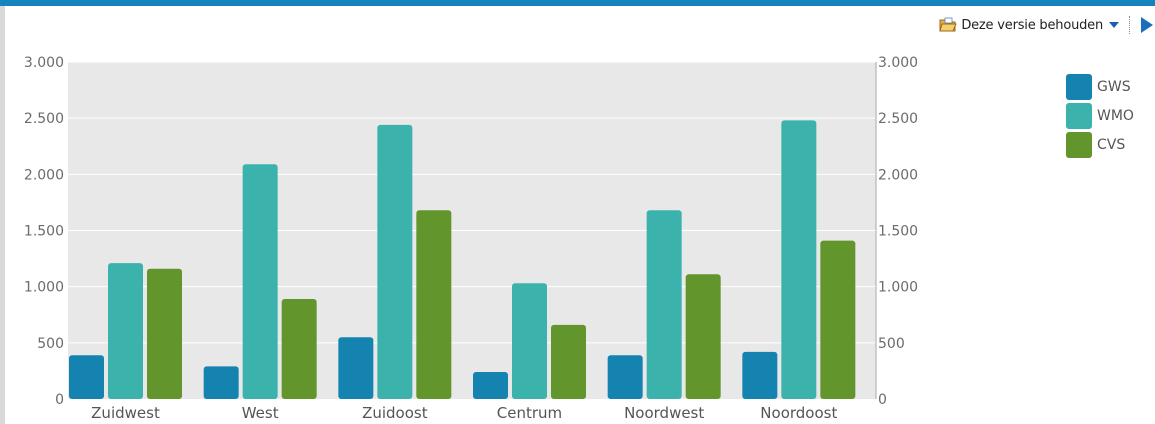 Image resolution: width=1155 pixels, height=424 pixels. What do you see at coordinates (838, 319) in the screenshot?
I see `bar-cvs-noordoost` at bounding box center [838, 319].